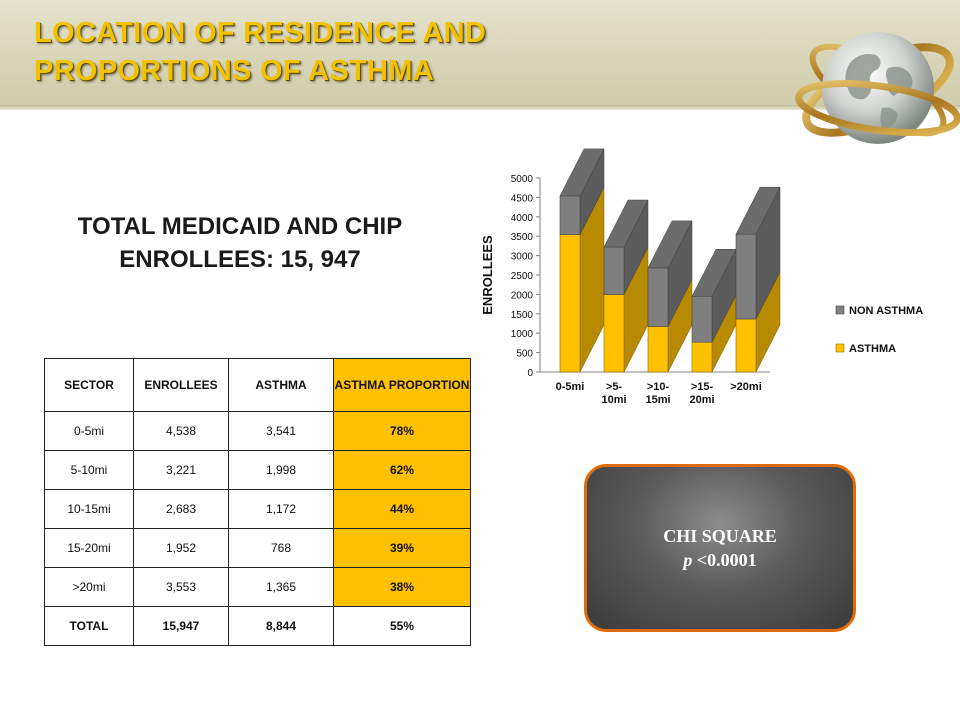  Describe the element at coordinates (688, 560) in the screenshot. I see `p-symbol: p` at that location.